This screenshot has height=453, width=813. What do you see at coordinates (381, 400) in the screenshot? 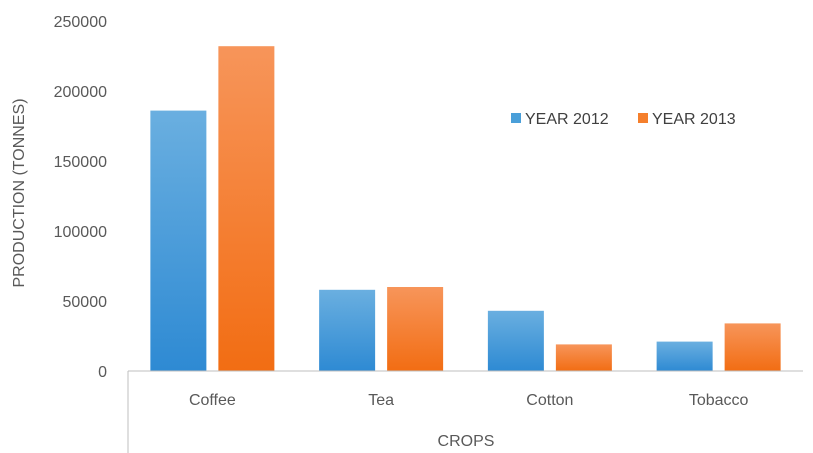
I see `x-tick-label: Tea` at bounding box center [381, 400].